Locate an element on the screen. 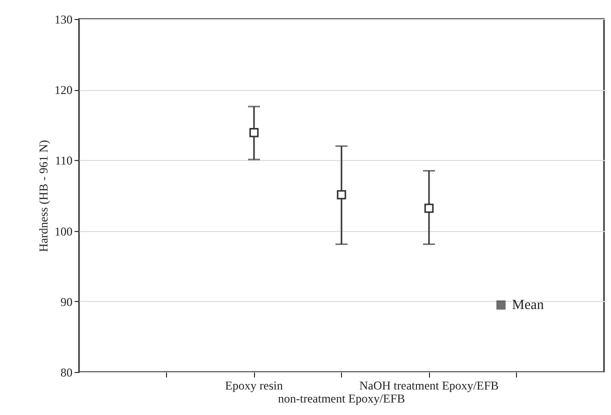 Image resolution: width=611 pixels, height=415 pixels. x-tick-label: Epoxy resin is located at coordinates (254, 385).